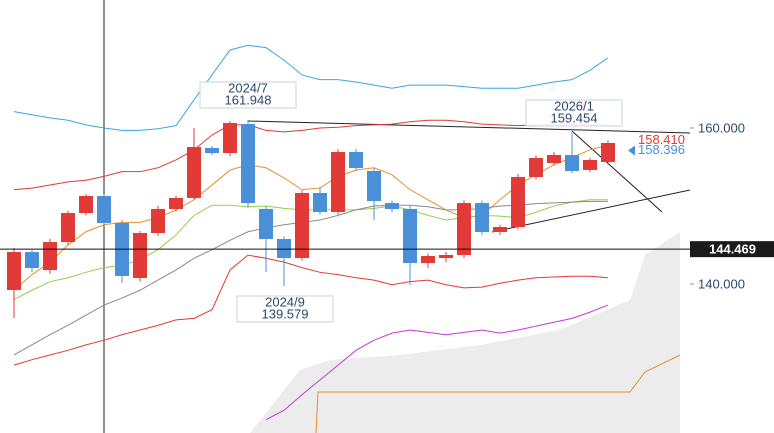 The height and width of the screenshot is (433, 774). What do you see at coordinates (661, 139) in the screenshot?
I see `price-label: 158.410` at bounding box center [661, 139].